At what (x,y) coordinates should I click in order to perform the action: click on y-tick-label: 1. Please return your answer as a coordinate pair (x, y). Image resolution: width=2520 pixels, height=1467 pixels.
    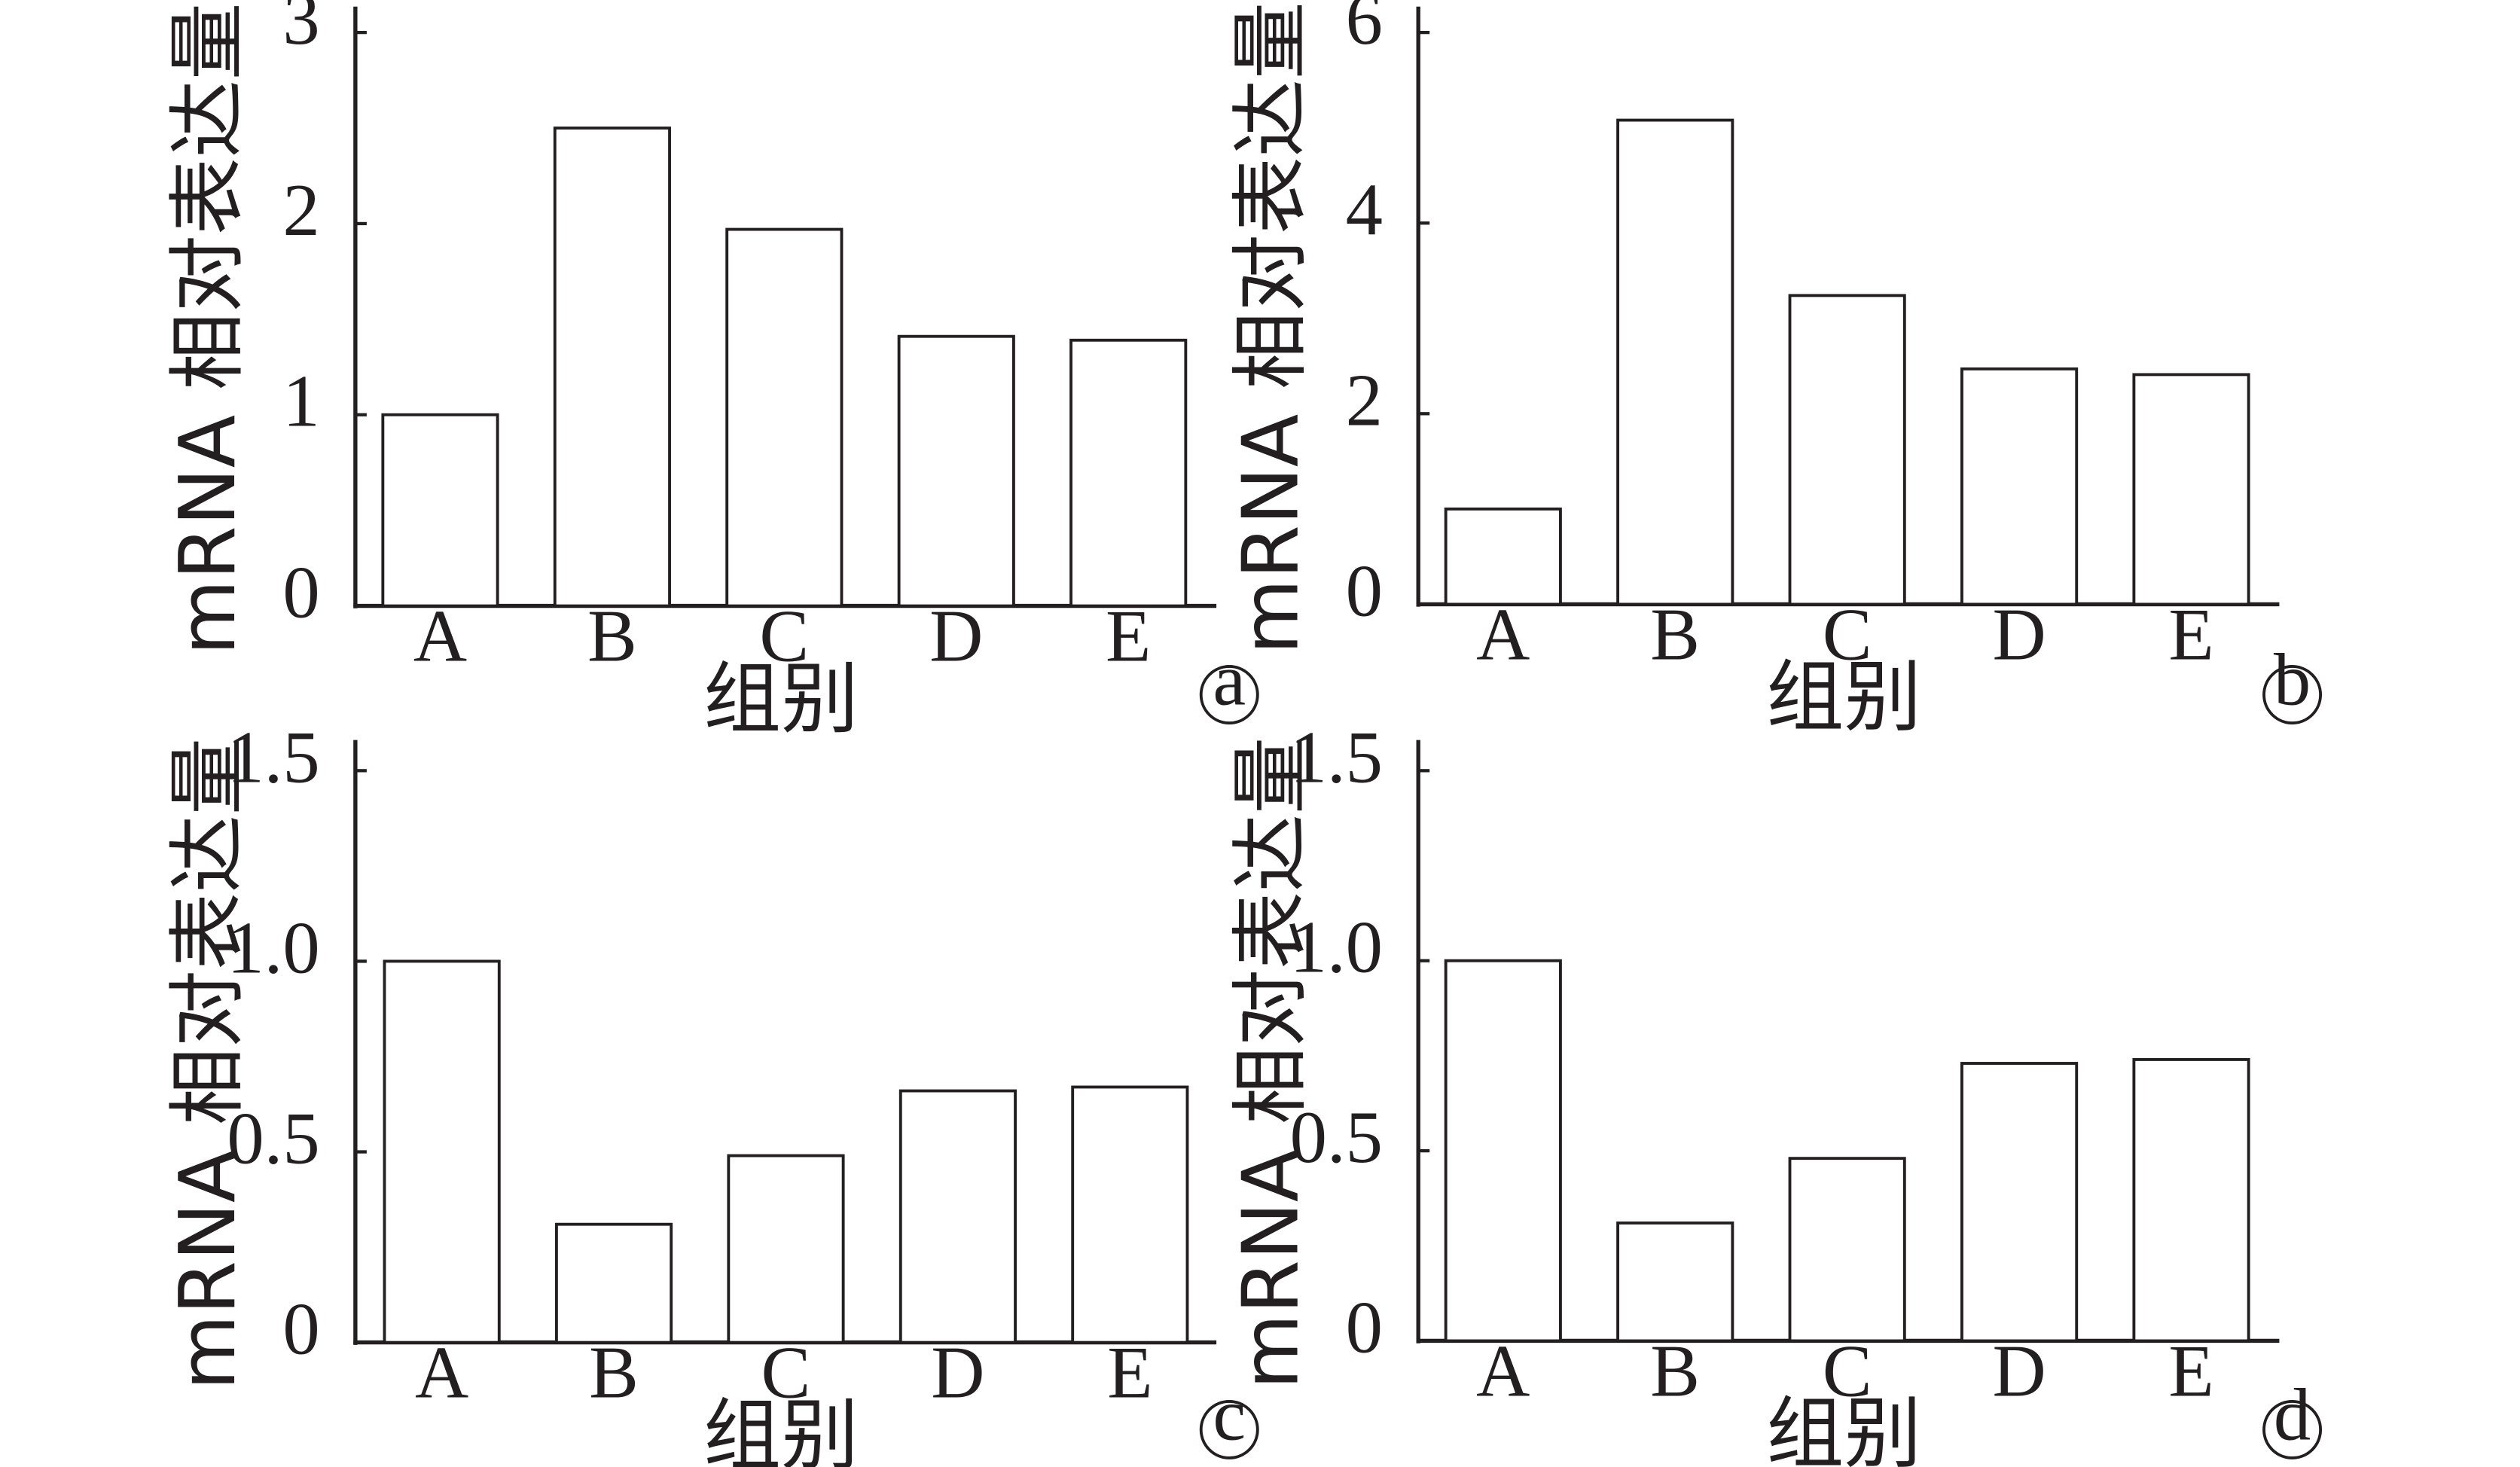
    Looking at the image, I should click on (300, 402).